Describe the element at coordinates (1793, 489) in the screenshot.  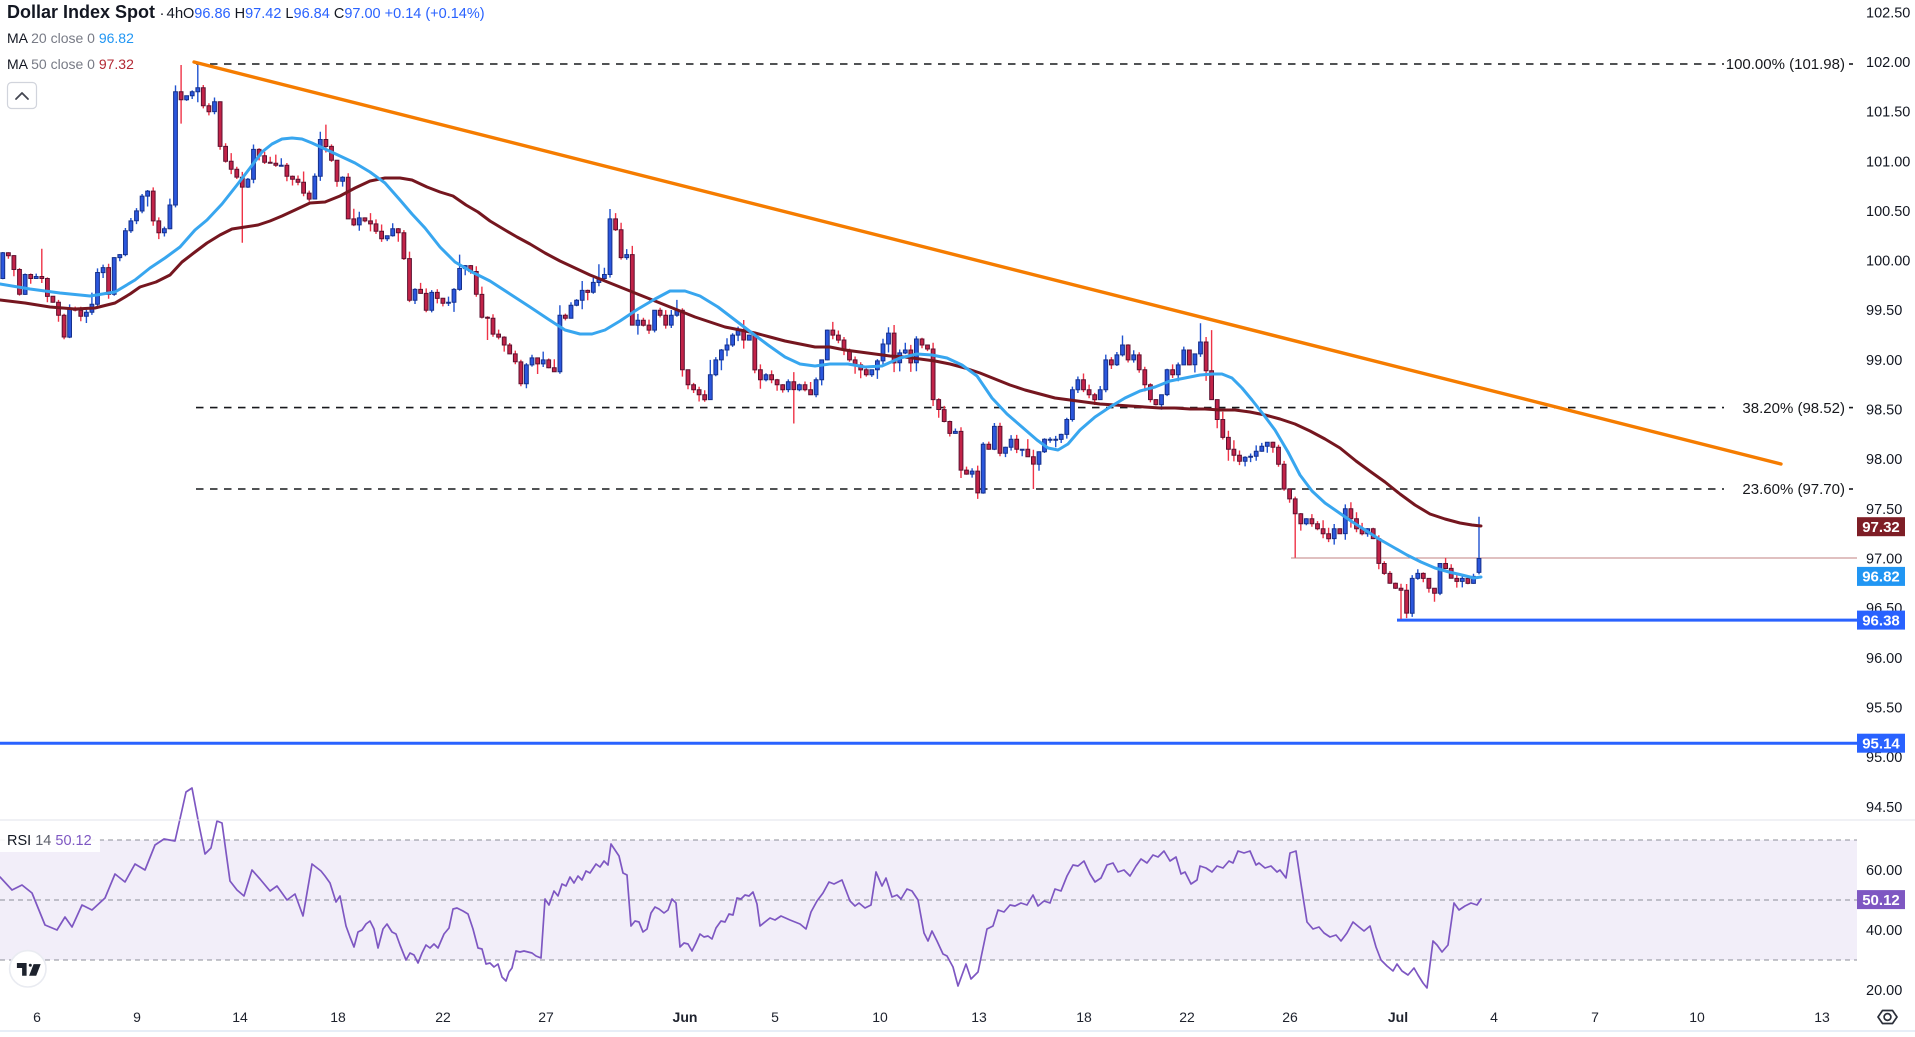
I see `svg-text: 23.60% (97.70)` at that location.